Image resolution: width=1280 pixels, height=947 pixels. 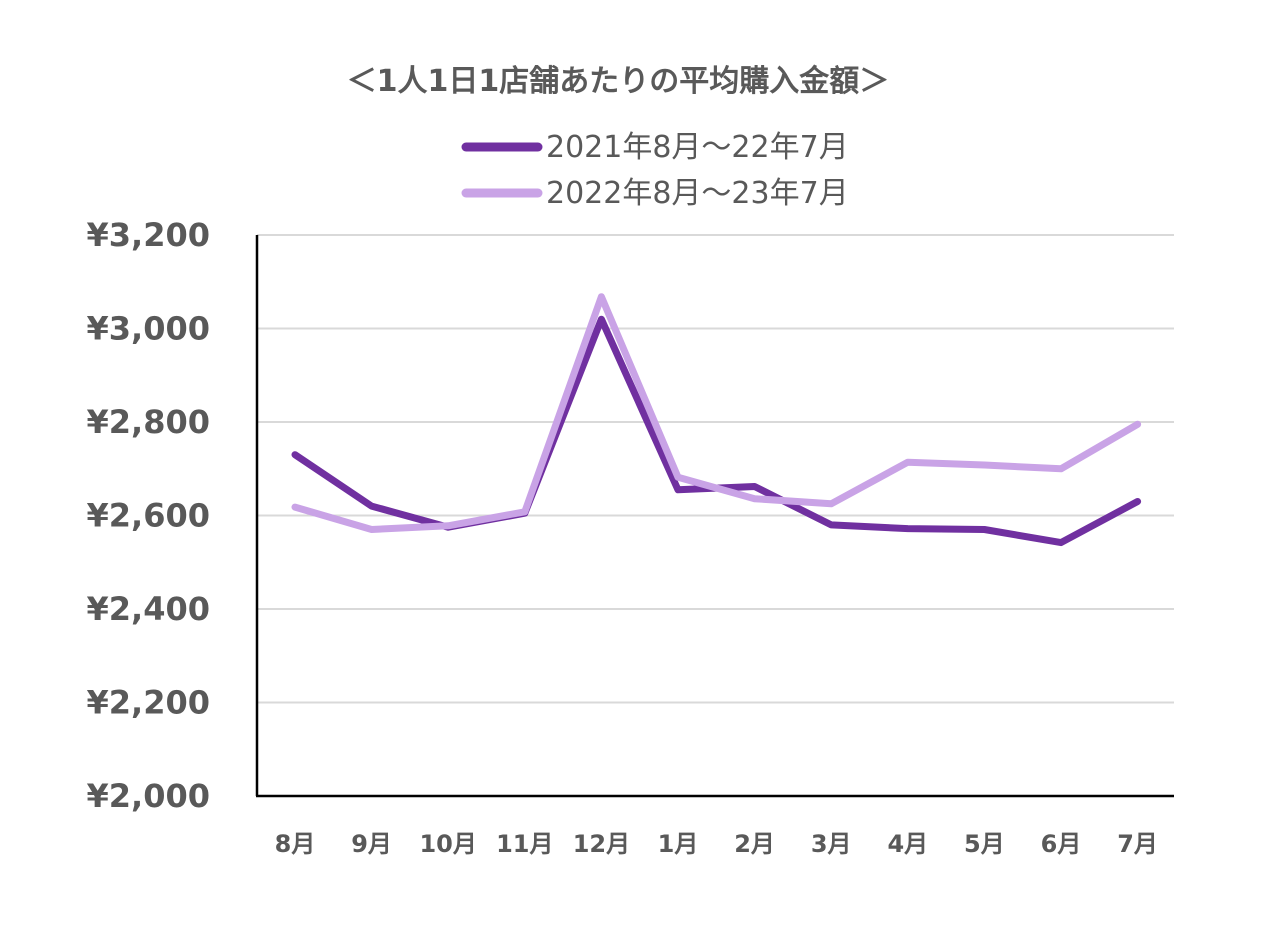 What do you see at coordinates (524, 844) in the screenshot?
I see `x-tick-label: 11月` at bounding box center [524, 844].